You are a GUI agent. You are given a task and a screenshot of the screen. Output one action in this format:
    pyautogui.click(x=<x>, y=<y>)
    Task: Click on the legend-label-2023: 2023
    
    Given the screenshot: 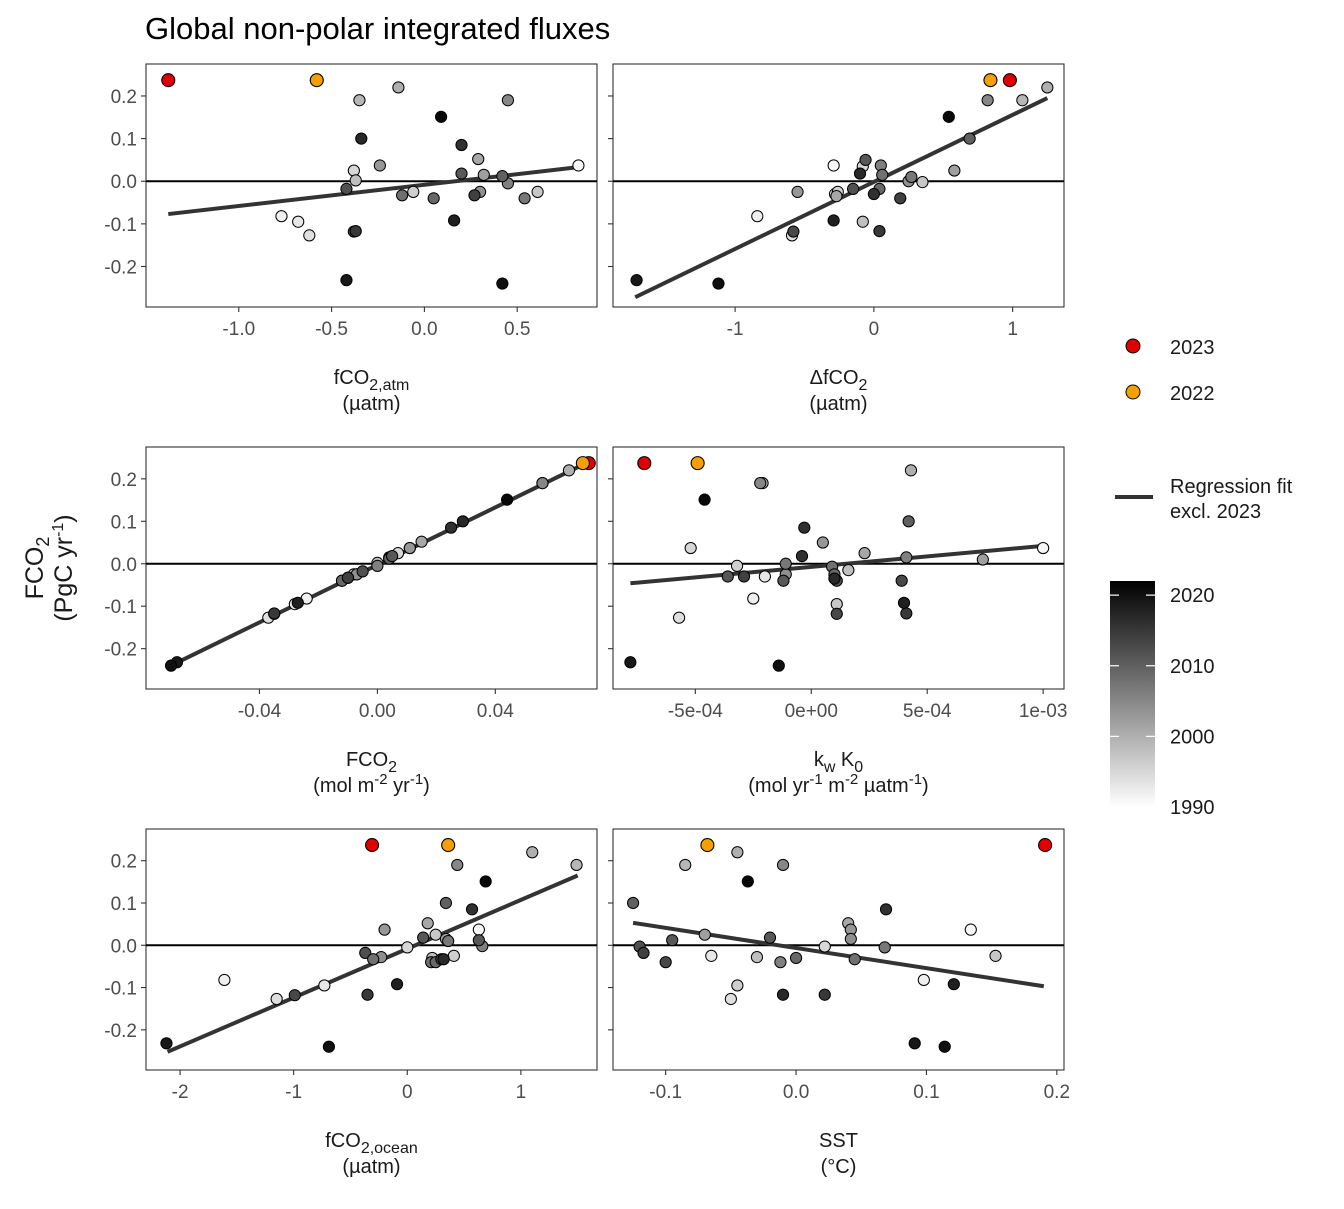 What is the action you would take?
    pyautogui.click(x=1192, y=348)
    